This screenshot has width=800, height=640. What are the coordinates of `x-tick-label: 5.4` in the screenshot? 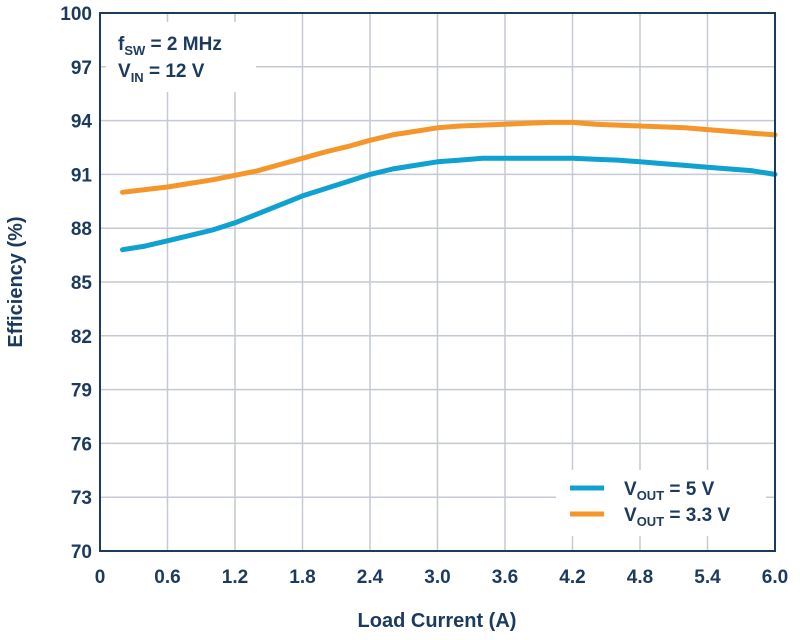 It's located at (707, 577).